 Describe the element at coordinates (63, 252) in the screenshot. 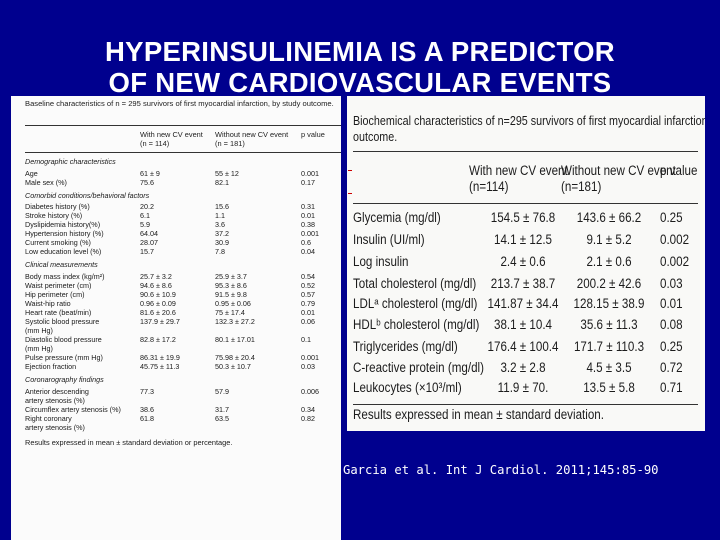

I see `table-cell: Low education level (%)` at that location.